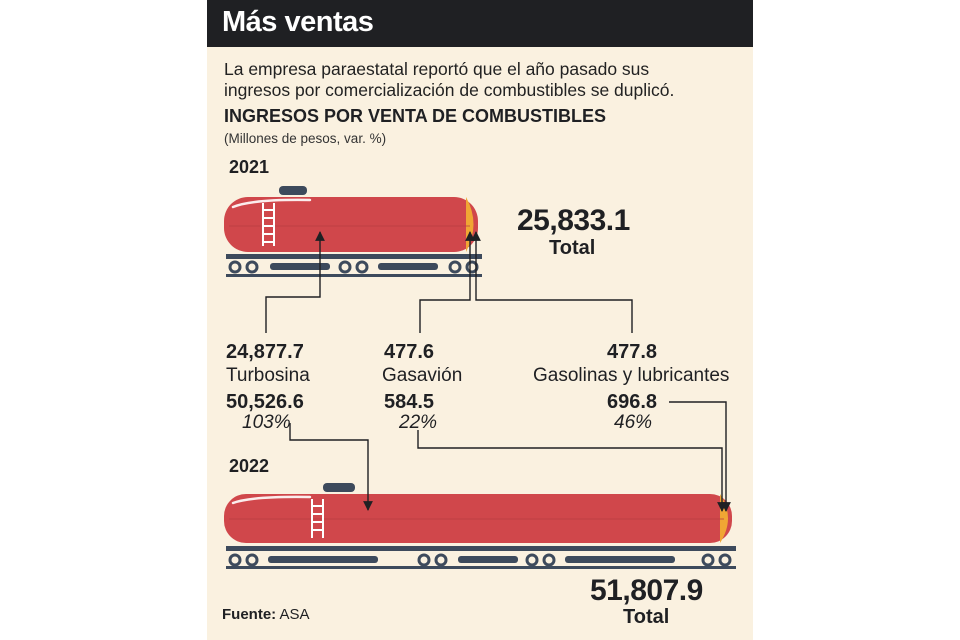  Describe the element at coordinates (415, 116) in the screenshot. I see `chart-title: INGRESOS POR VENTA DE COMBUSTIBLES` at that location.